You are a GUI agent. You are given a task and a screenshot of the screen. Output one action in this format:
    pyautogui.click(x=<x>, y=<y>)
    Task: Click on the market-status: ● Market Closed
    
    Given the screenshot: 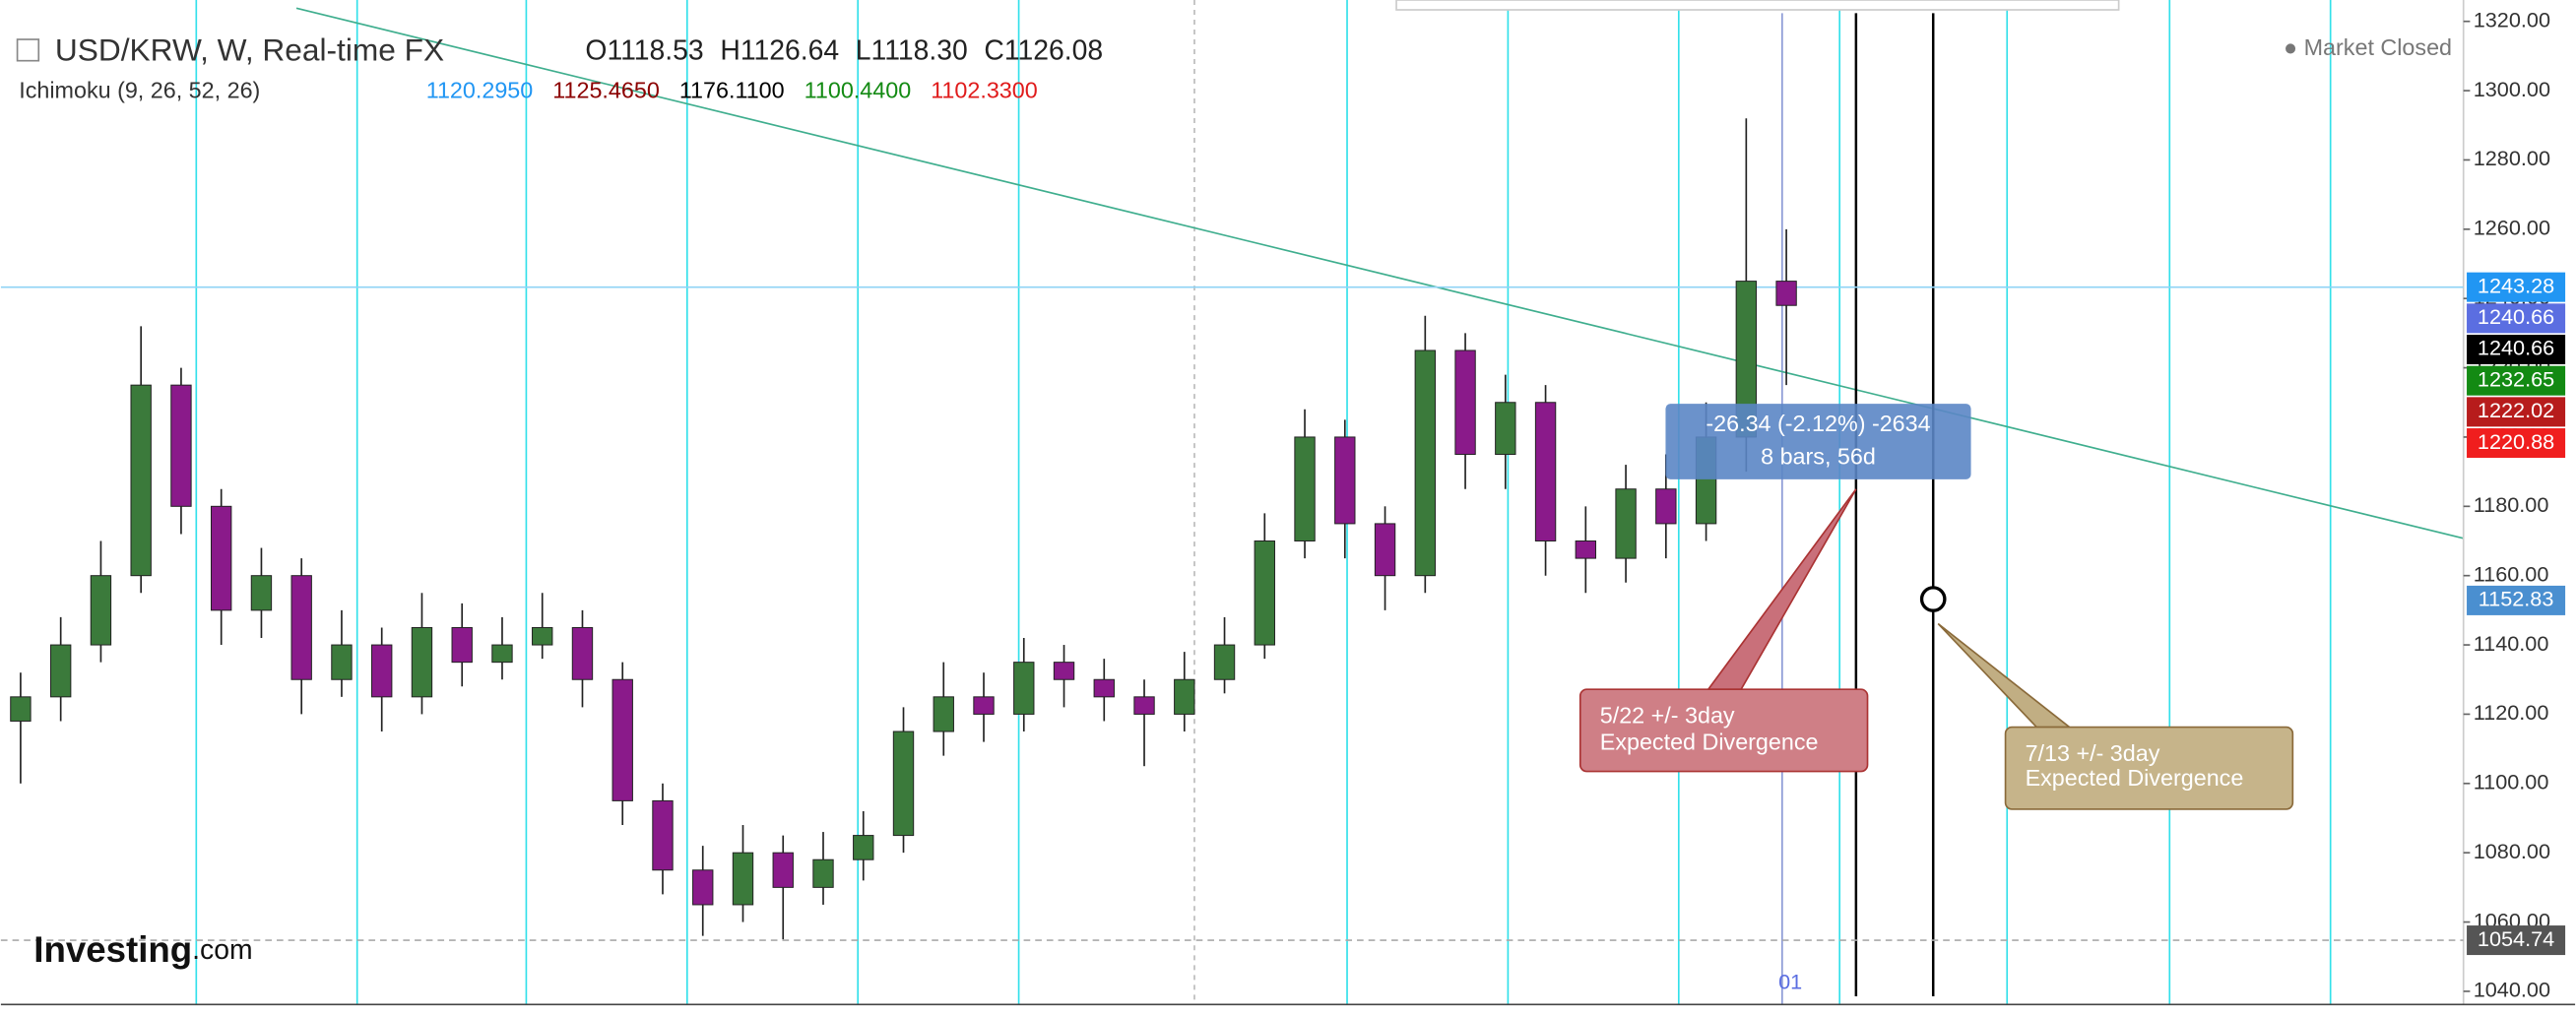 What is the action you would take?
    pyautogui.click(x=2368, y=47)
    